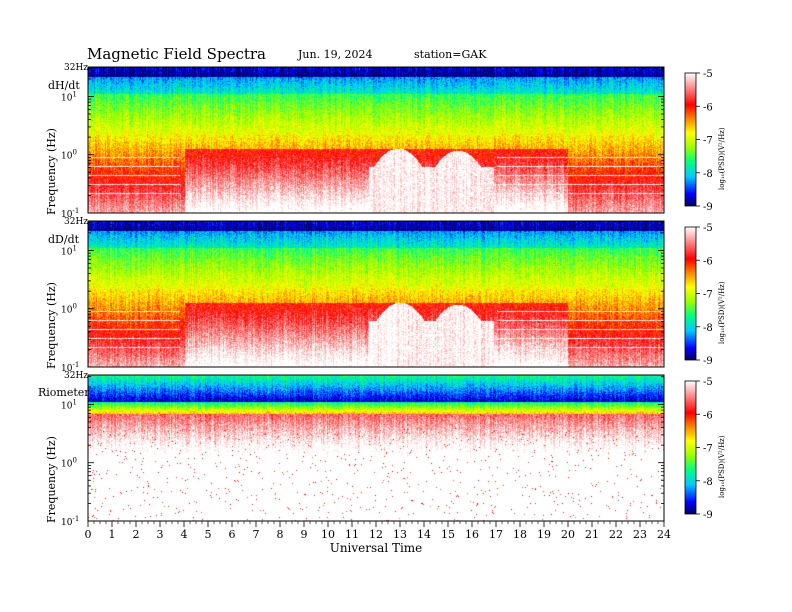  What do you see at coordinates (352, 534) in the screenshot?
I see `x-tick-label: 11` at bounding box center [352, 534].